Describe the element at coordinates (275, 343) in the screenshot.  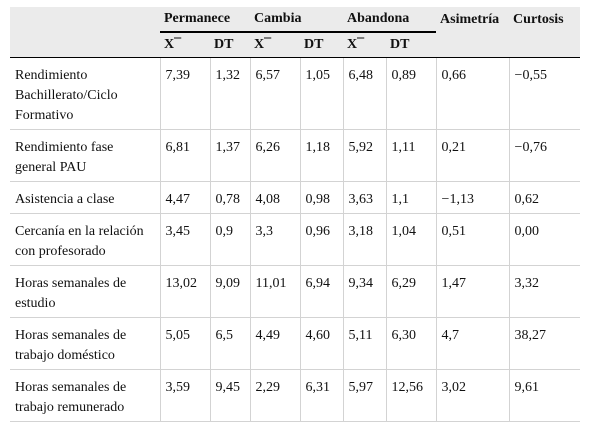
I see `table-cell: 4,49` at that location.